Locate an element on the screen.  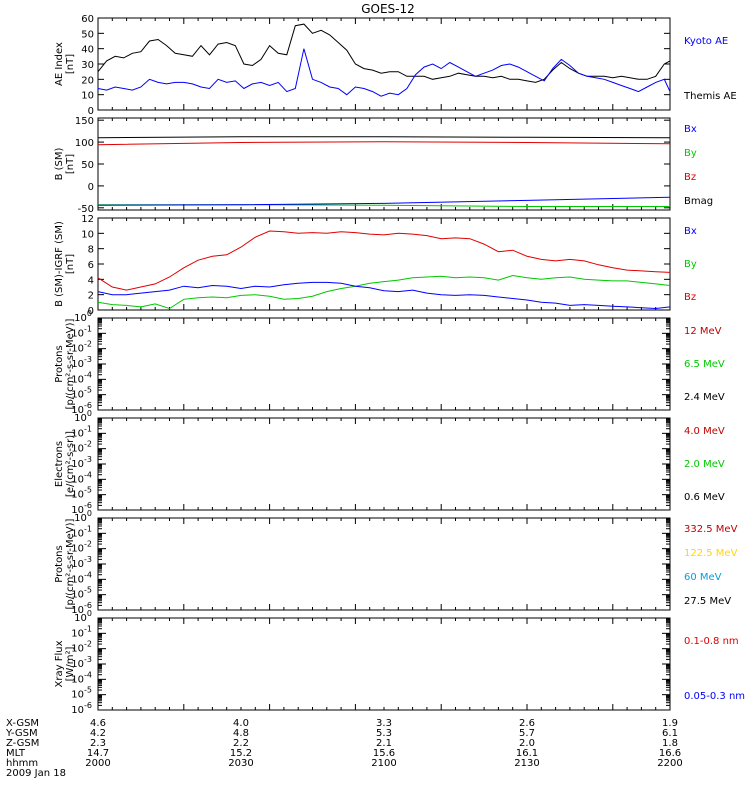
y-tick-label: 2 is located at coordinates (91, 296).